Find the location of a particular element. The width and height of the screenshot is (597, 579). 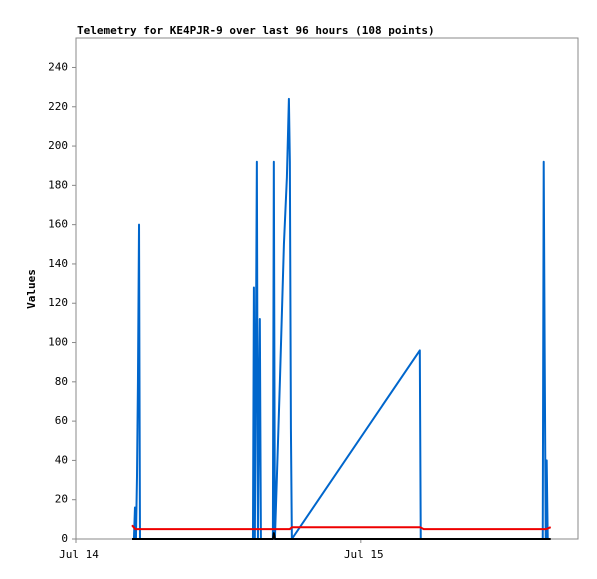

y-tick-label: 40 is located at coordinates (61, 459).